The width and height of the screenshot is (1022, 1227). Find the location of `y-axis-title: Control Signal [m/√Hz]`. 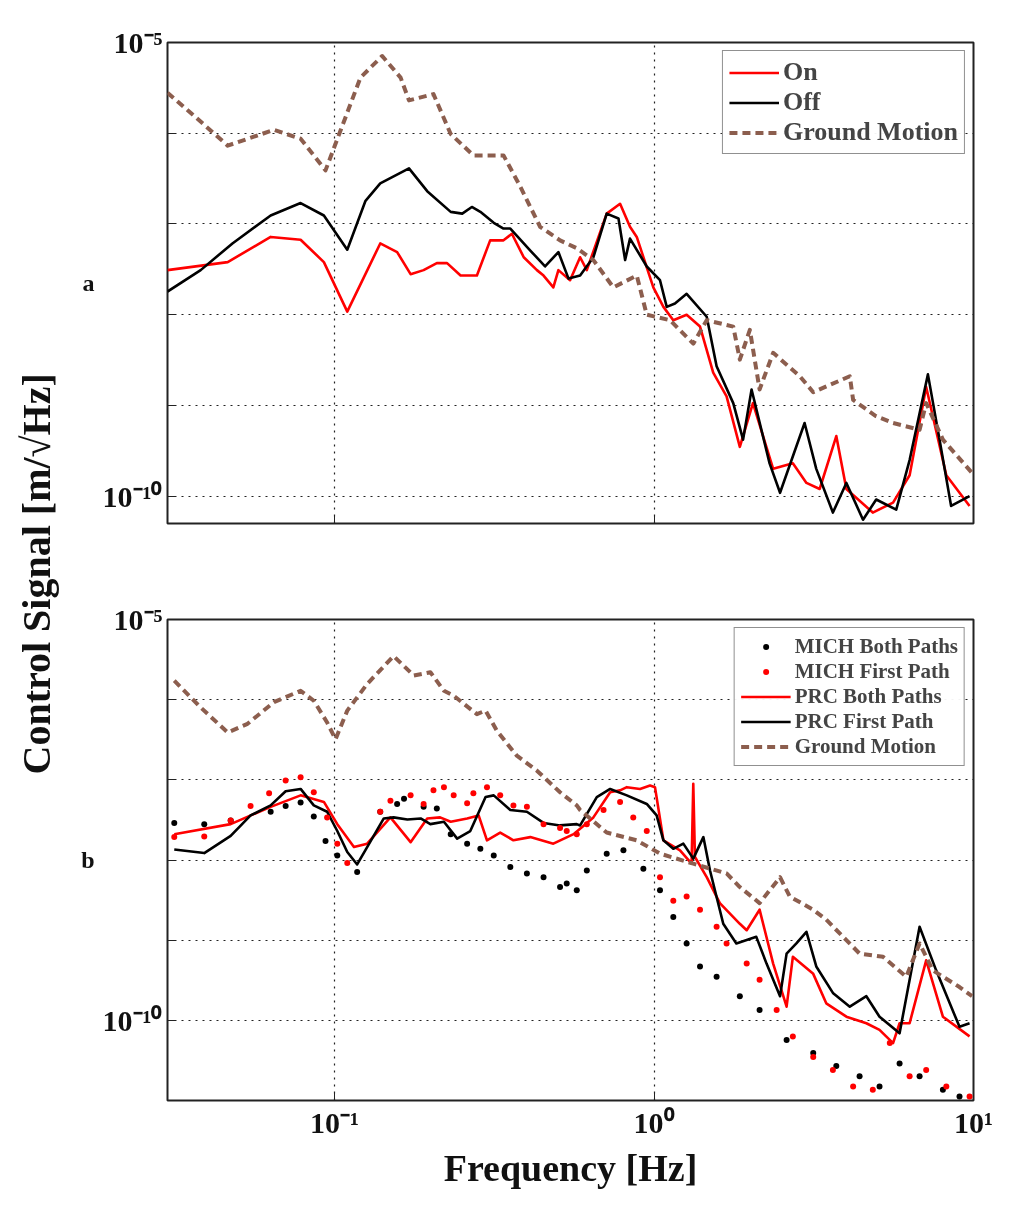

y-axis-title: Control Signal [m/√Hz] is located at coordinates (36, 574).